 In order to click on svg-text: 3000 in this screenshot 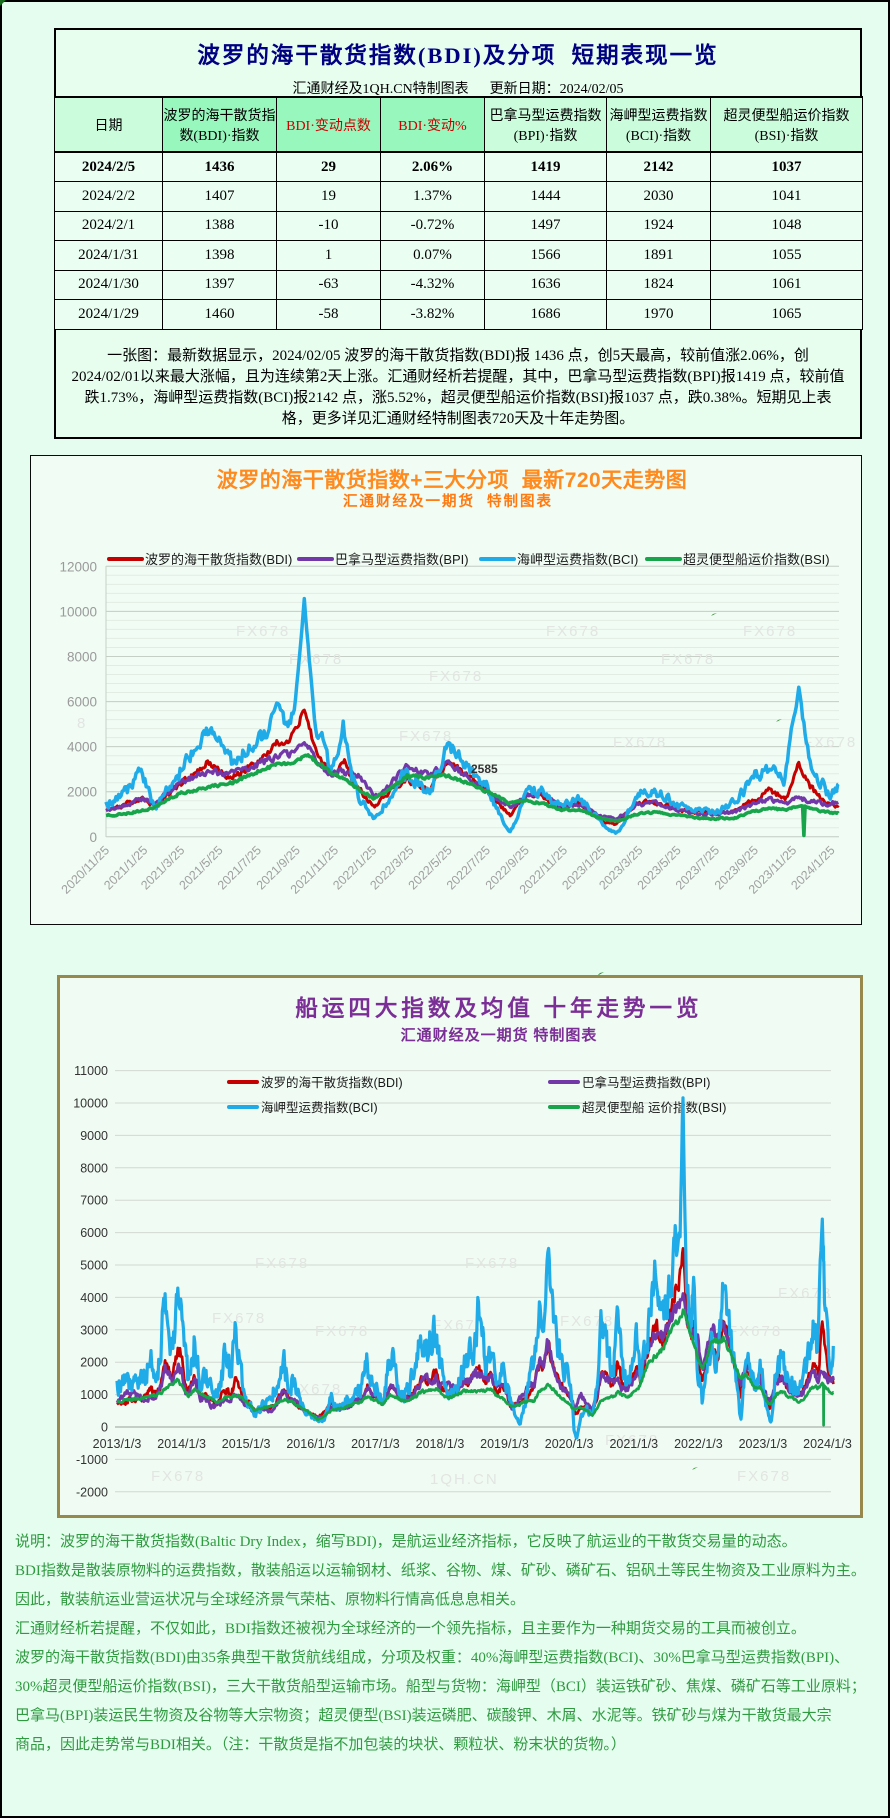, I will do `click(94, 1330)`.